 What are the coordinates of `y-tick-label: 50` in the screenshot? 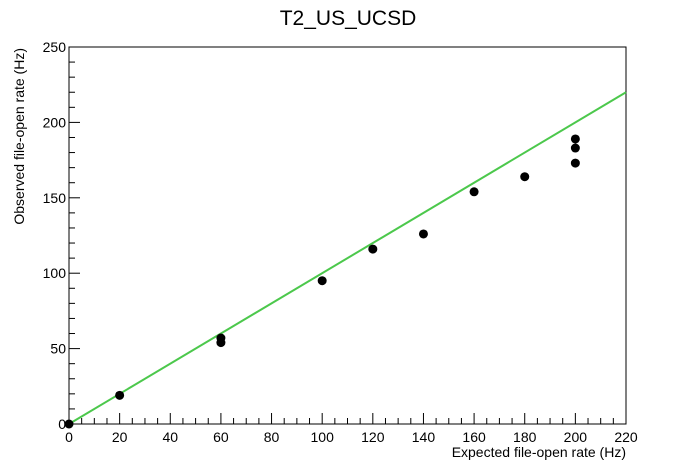 It's located at (58, 349).